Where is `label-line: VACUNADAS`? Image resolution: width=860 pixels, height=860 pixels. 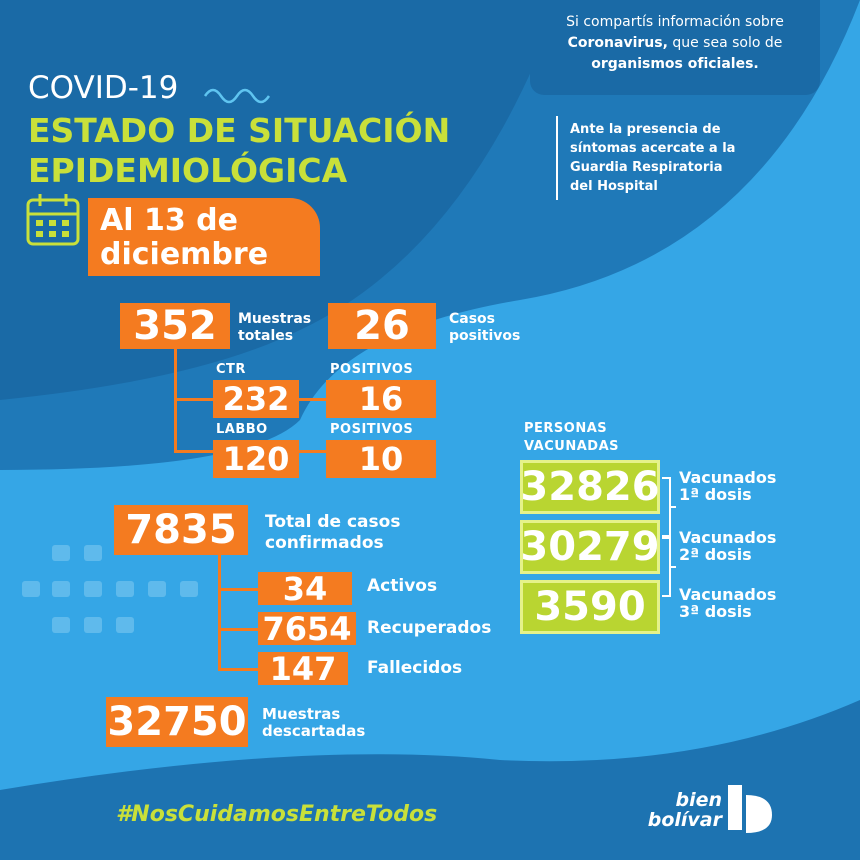 label-line: VACUNADAS is located at coordinates (571, 446).